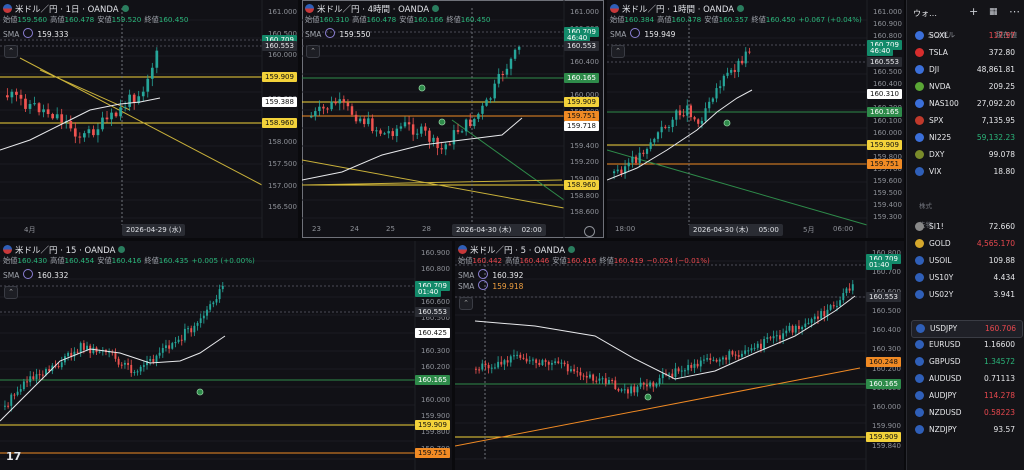 This screenshot has width=1024, height=470. Describe the element at coordinates (35, 274) in the screenshot. I see `sma-indicator-row: SMA 160.332` at that location.